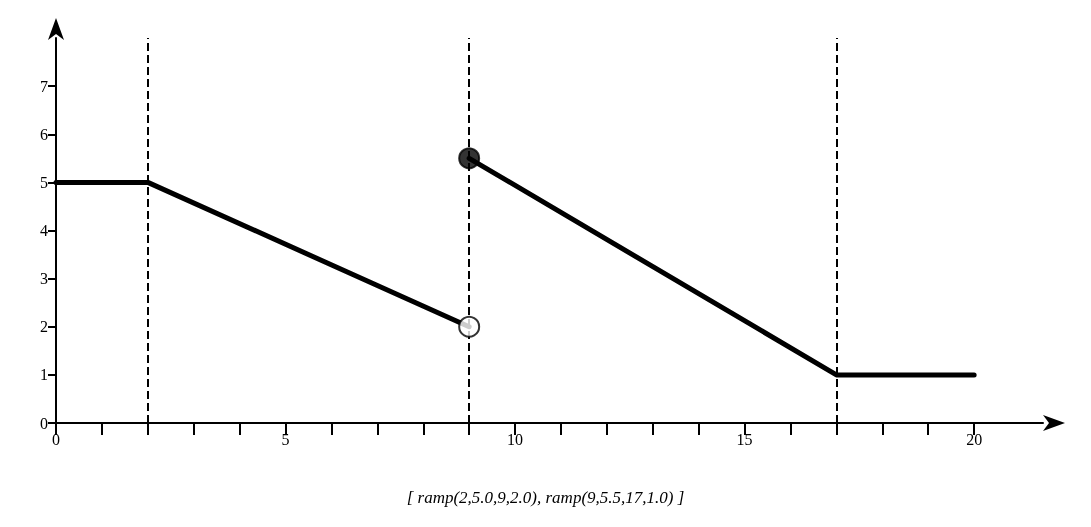  I want to click on y-tick-label: 0, so click(44, 423).